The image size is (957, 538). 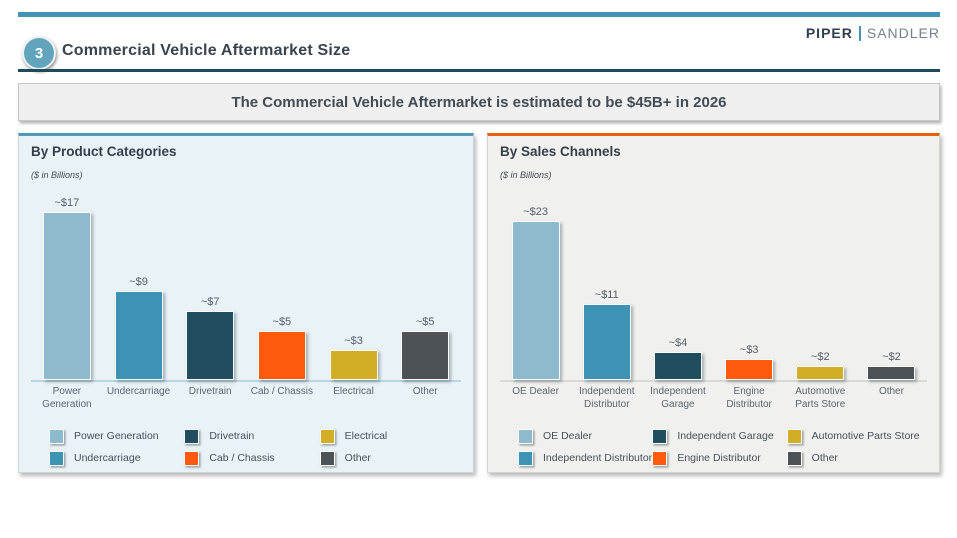 I want to click on legend-item: OE Dealer, so click(x=585, y=436).